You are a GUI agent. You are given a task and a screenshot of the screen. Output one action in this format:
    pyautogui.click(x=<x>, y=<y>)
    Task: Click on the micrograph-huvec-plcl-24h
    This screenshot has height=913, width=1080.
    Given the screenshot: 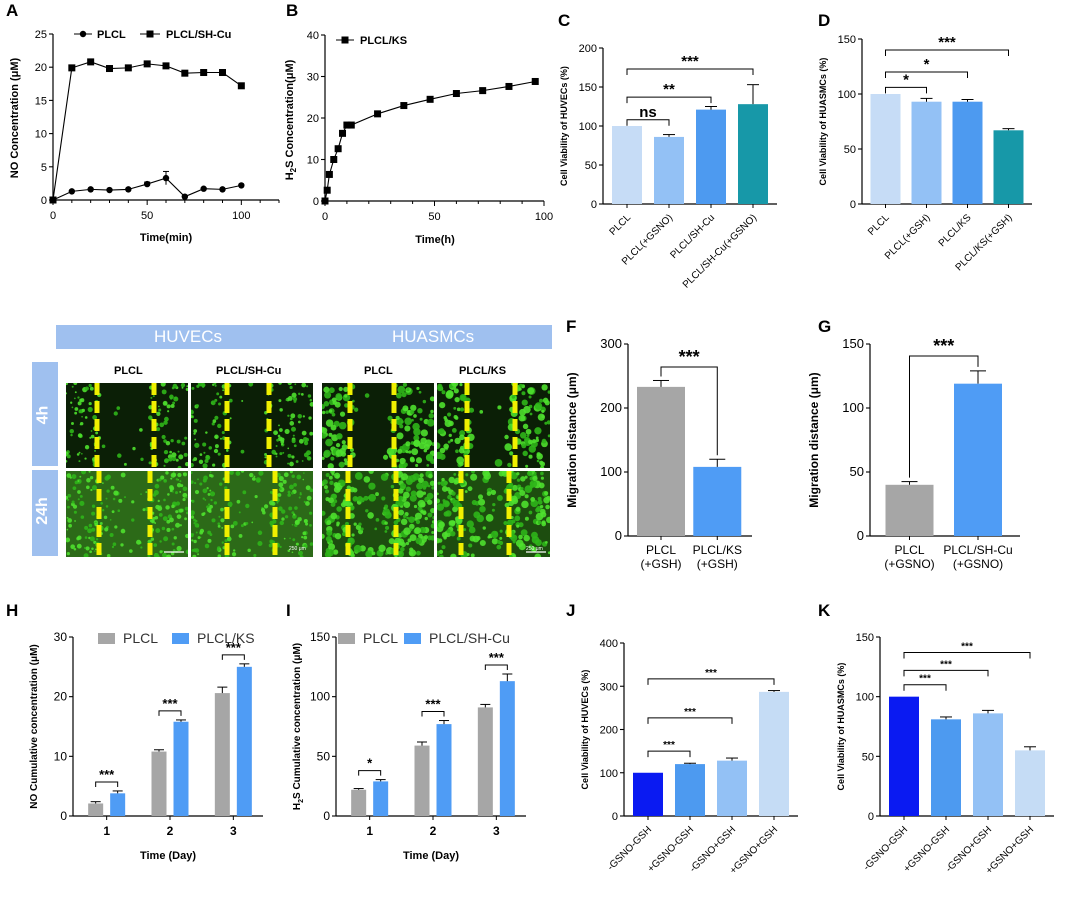 What is the action you would take?
    pyautogui.click(x=127, y=514)
    